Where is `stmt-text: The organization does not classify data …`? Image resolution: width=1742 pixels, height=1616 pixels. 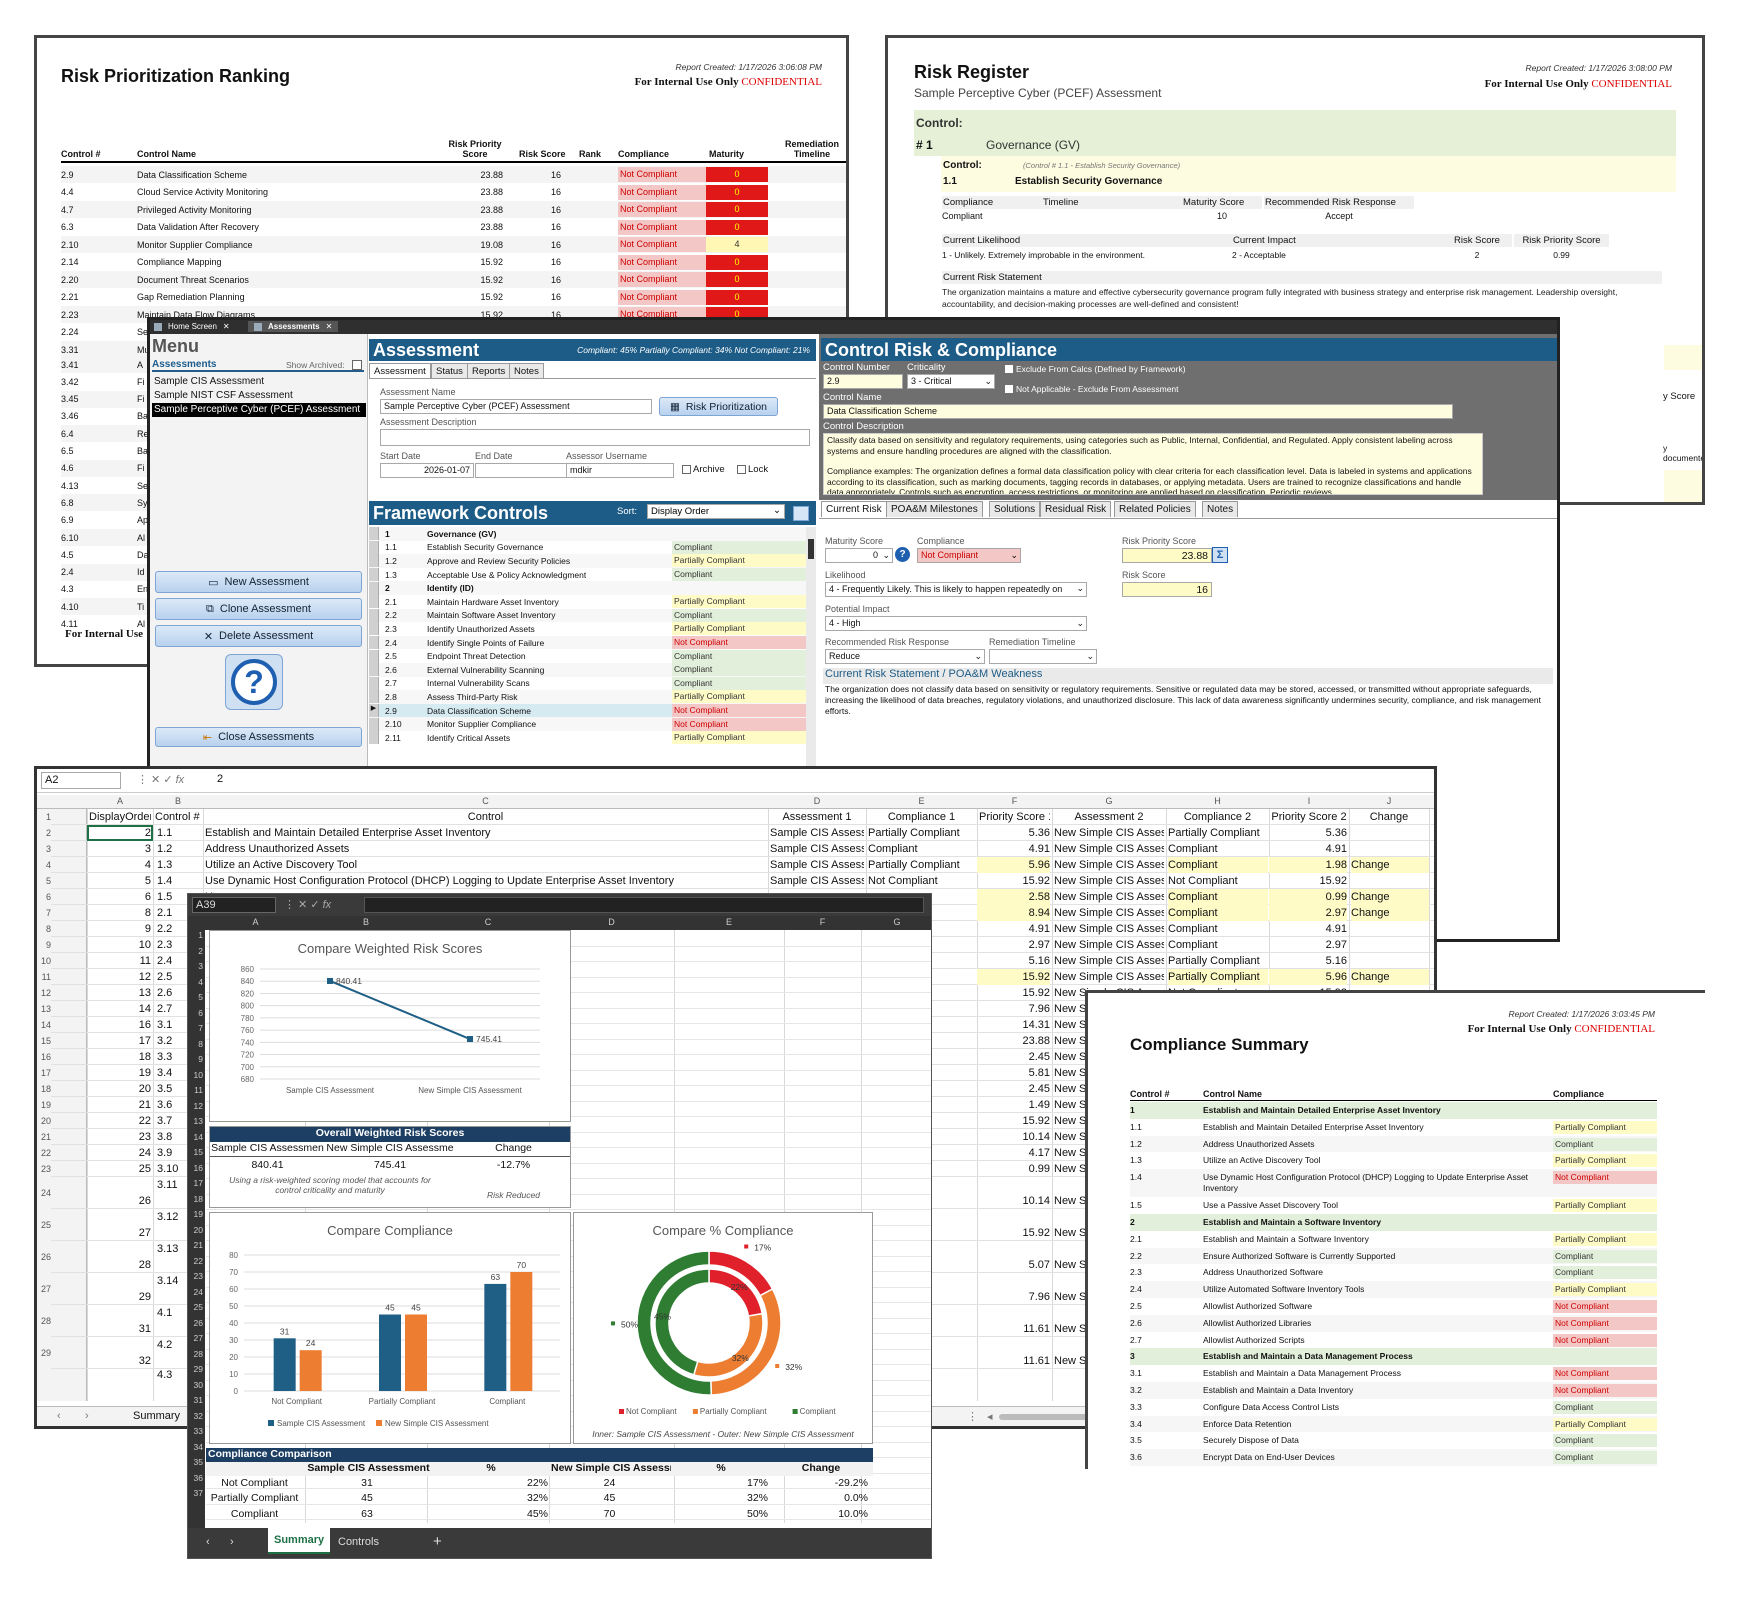
stmt-text: The organization does not classify data … is located at coordinates (1183, 700).